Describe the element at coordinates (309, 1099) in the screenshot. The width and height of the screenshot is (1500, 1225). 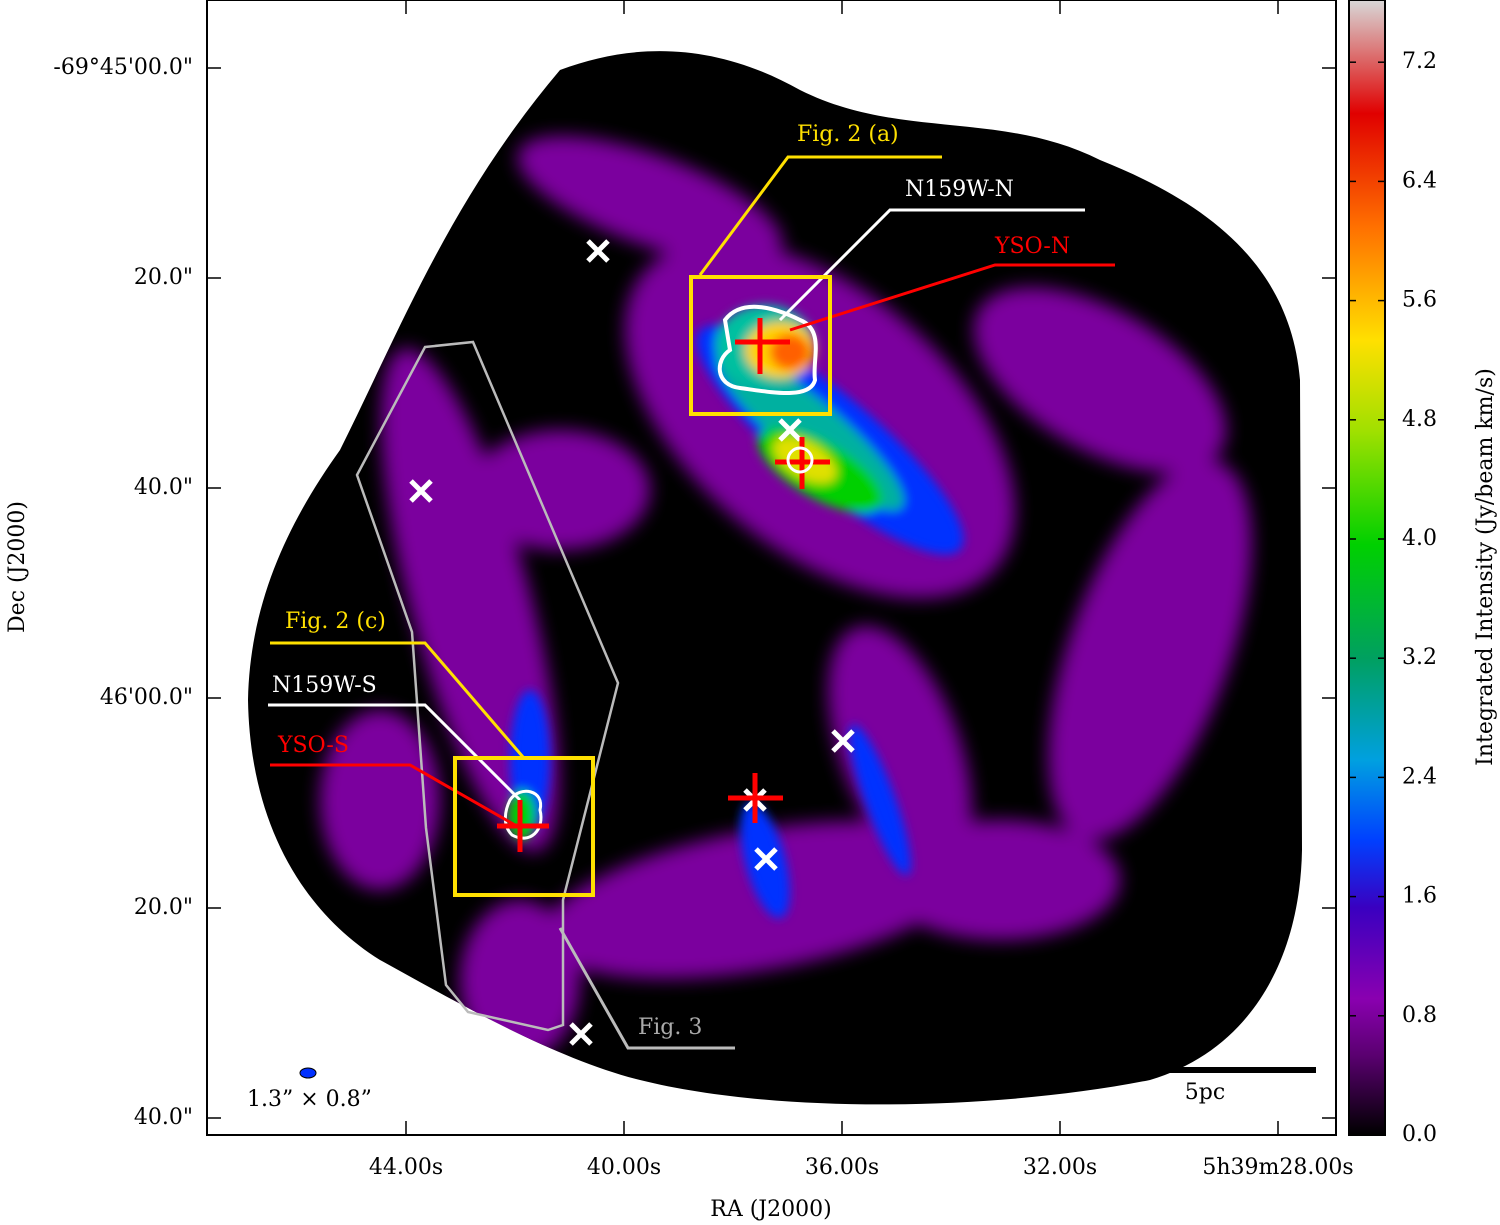
I see `beam-label: 1.3” × 0.8”` at that location.